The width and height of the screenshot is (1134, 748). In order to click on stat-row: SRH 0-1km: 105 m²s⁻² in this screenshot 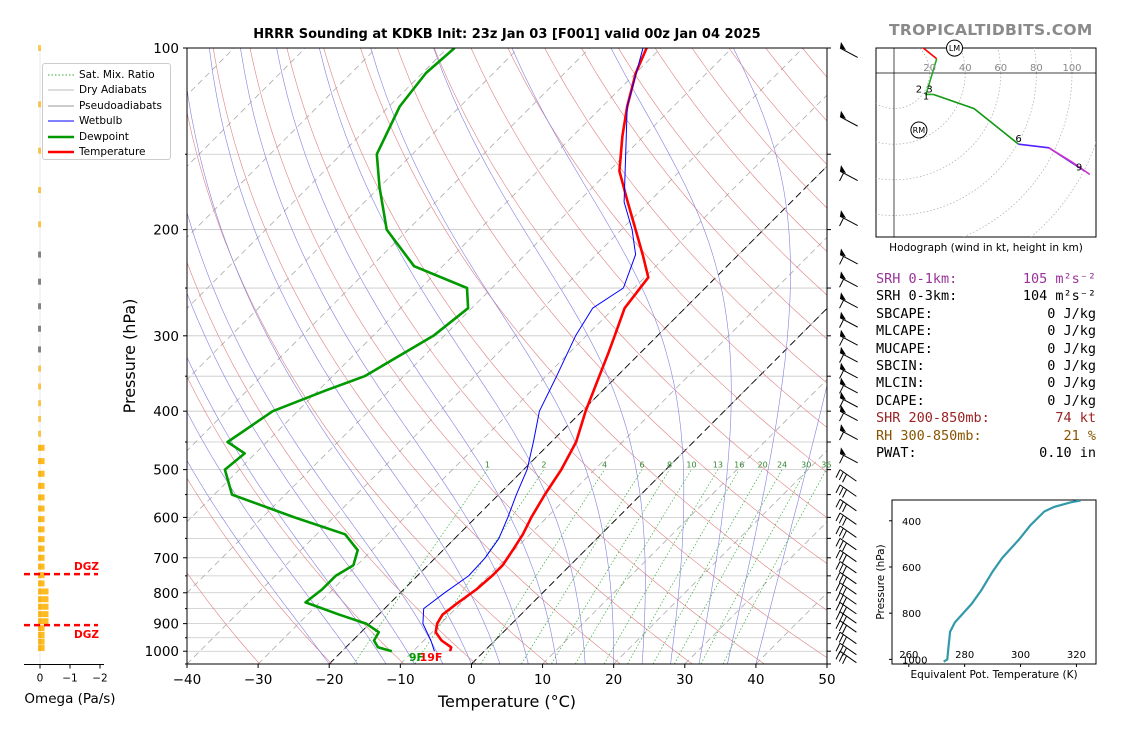, I will do `click(986, 279)`.